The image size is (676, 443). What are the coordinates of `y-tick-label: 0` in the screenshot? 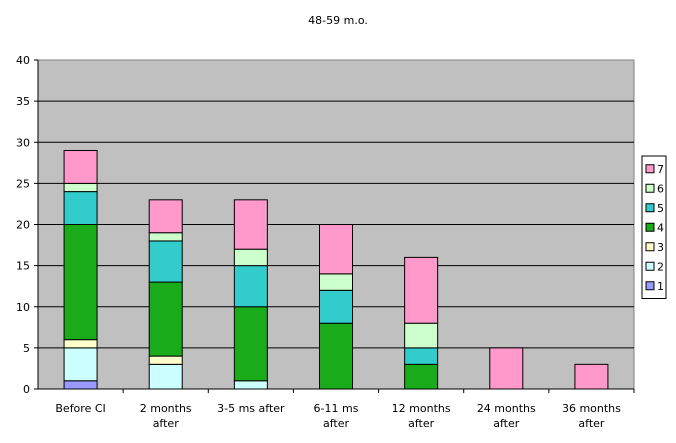 It's located at (26, 389).